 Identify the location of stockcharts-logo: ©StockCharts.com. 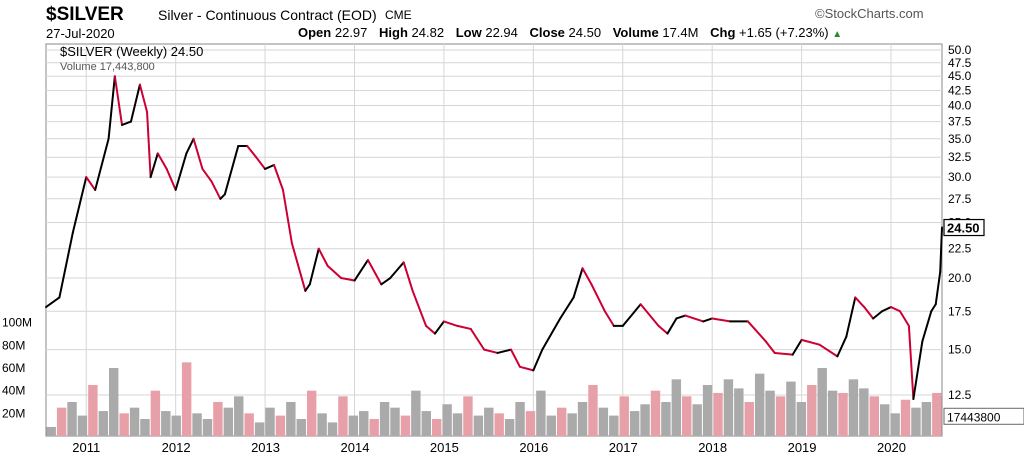
(869, 13).